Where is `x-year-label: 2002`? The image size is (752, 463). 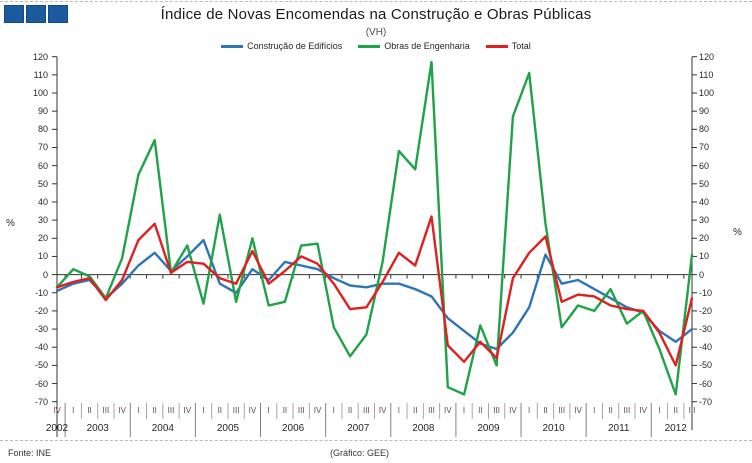 x-year-label: 2002 is located at coordinates (57, 428).